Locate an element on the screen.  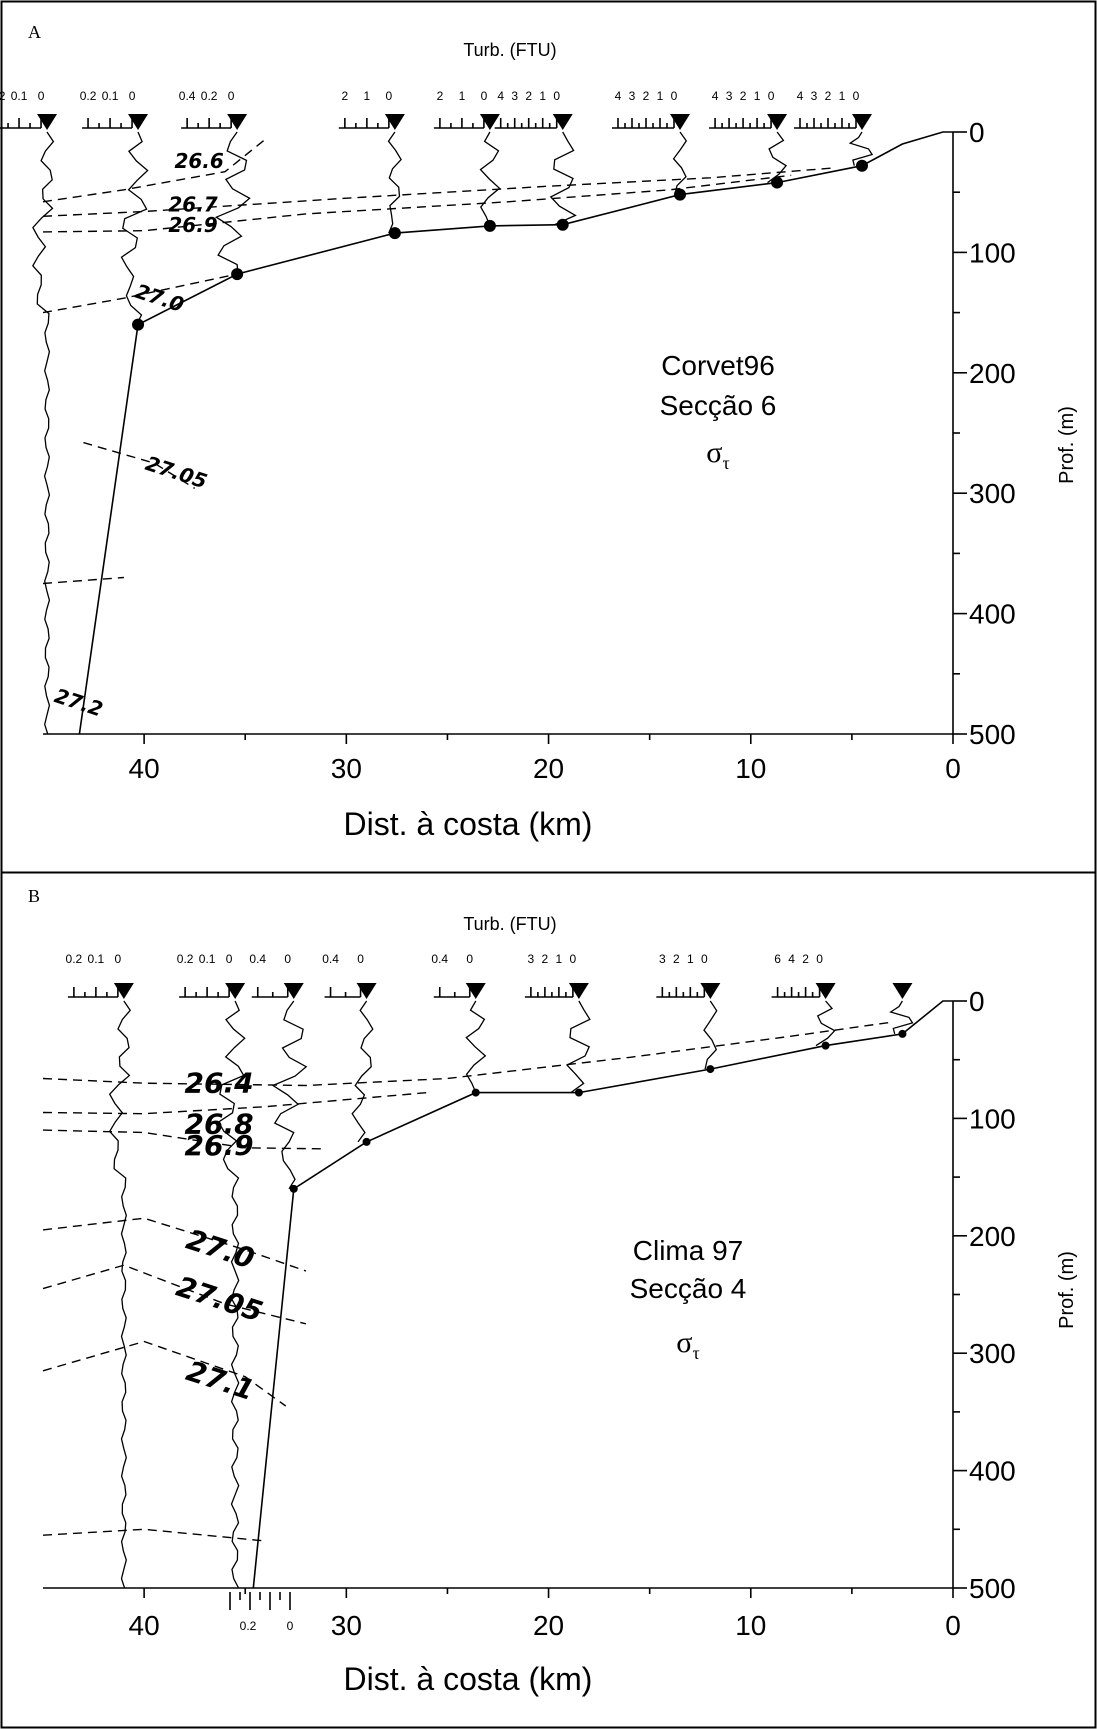
isopycnal-label: 26.9 is located at coordinates (219, 1145).